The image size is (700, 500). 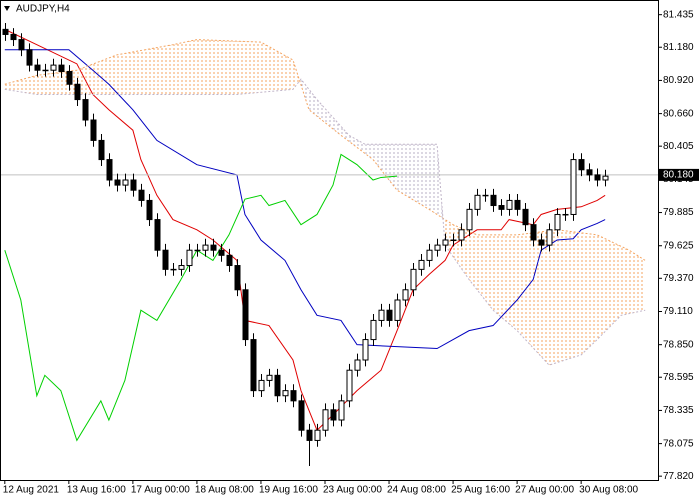 What do you see at coordinates (480, 490) in the screenshot?
I see `x-tick-label: 25 Aug 16:00` at bounding box center [480, 490].